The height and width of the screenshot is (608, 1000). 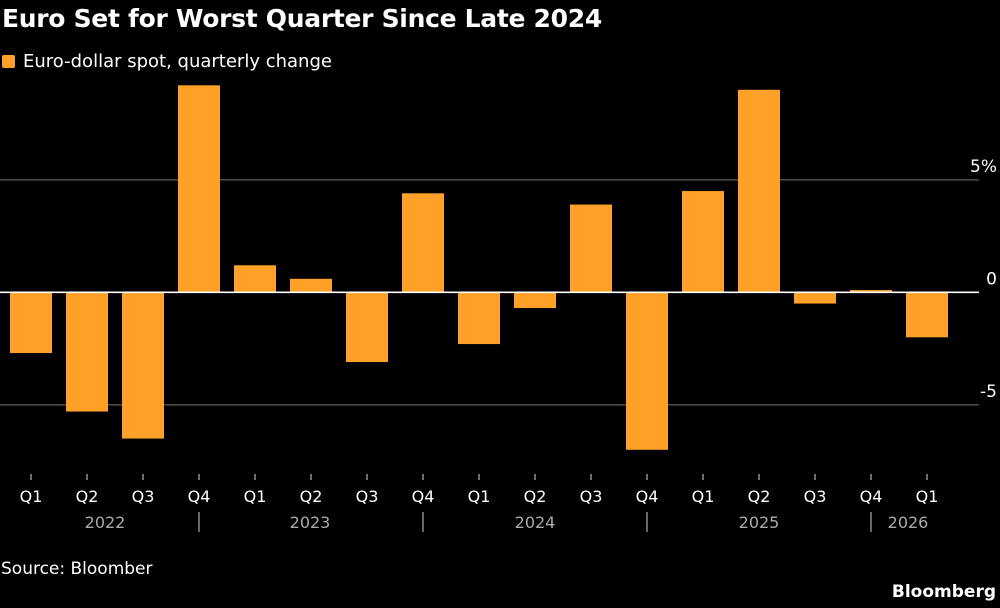 I want to click on y-tick-label: -5, so click(x=988, y=392).